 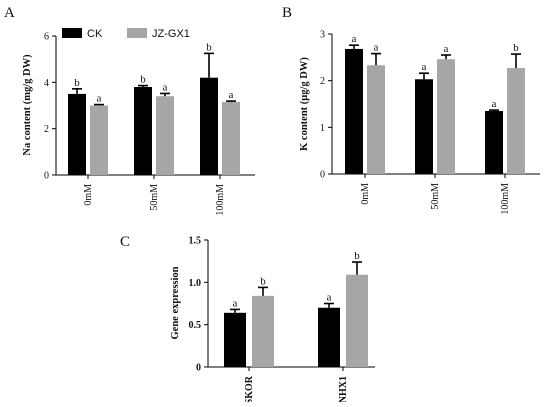 I want to click on y-tick-label: 3, so click(x=322, y=35).